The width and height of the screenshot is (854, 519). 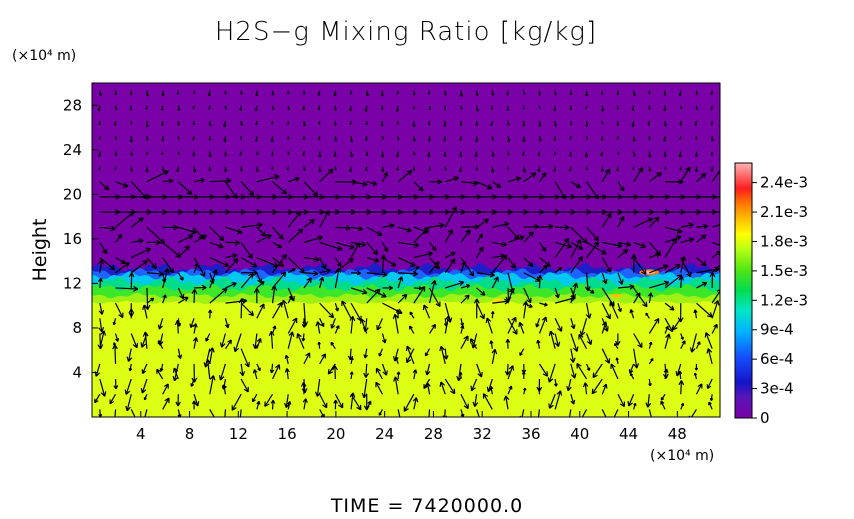 I want to click on warm-spot, so click(x=616, y=295).